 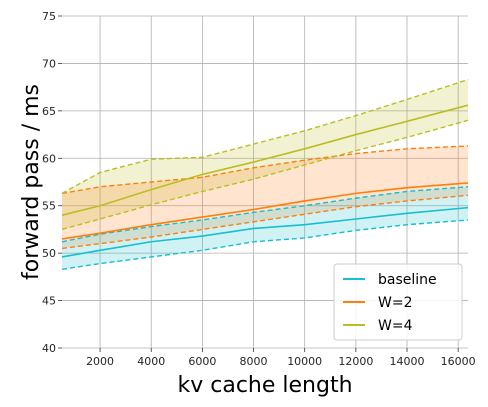 I want to click on y-tick-label: 55, so click(x=49, y=206).